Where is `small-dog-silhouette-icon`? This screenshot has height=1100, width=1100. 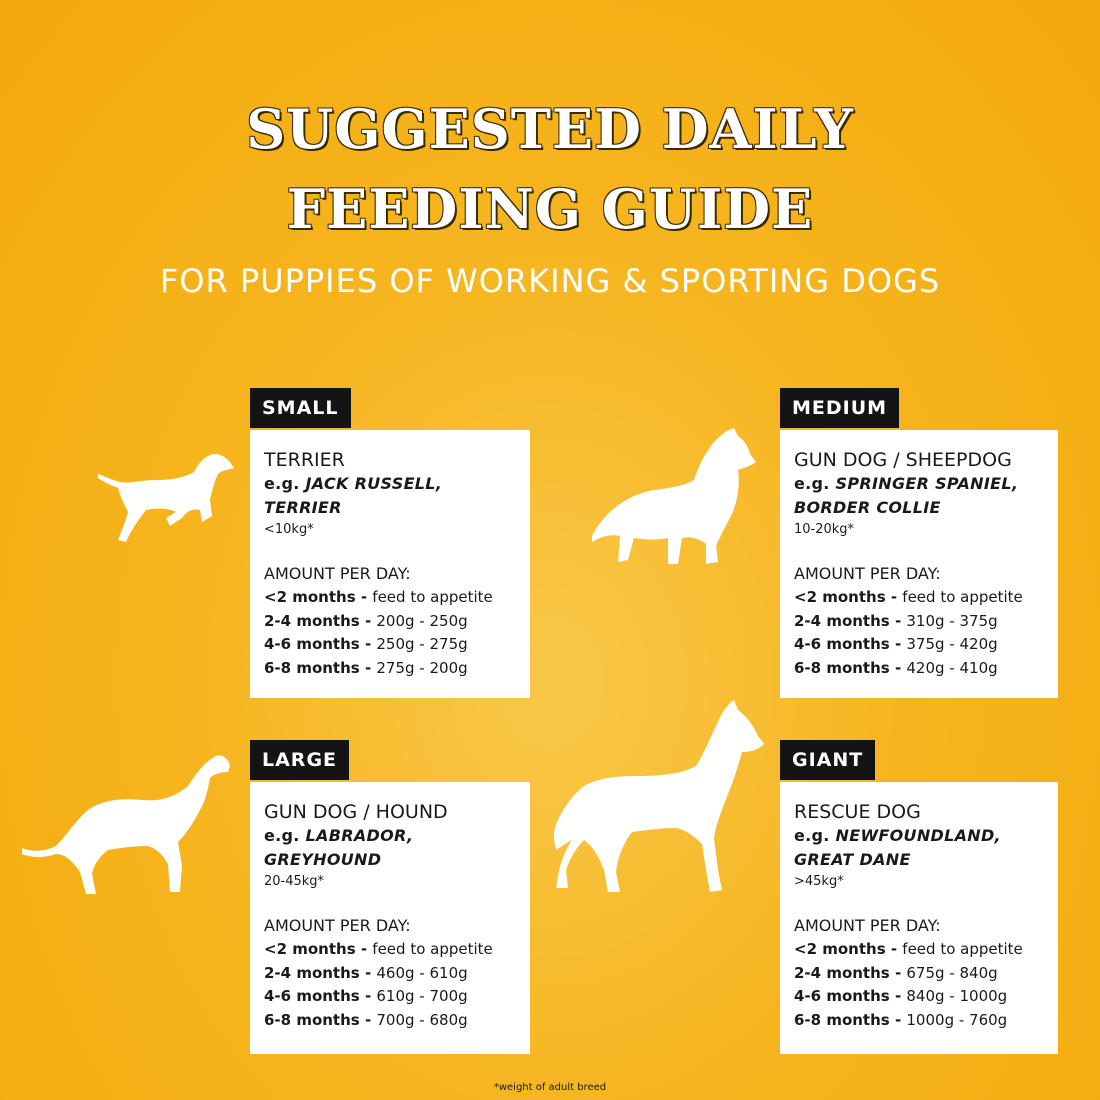
small-dog-silhouette-icon is located at coordinates (166, 496).